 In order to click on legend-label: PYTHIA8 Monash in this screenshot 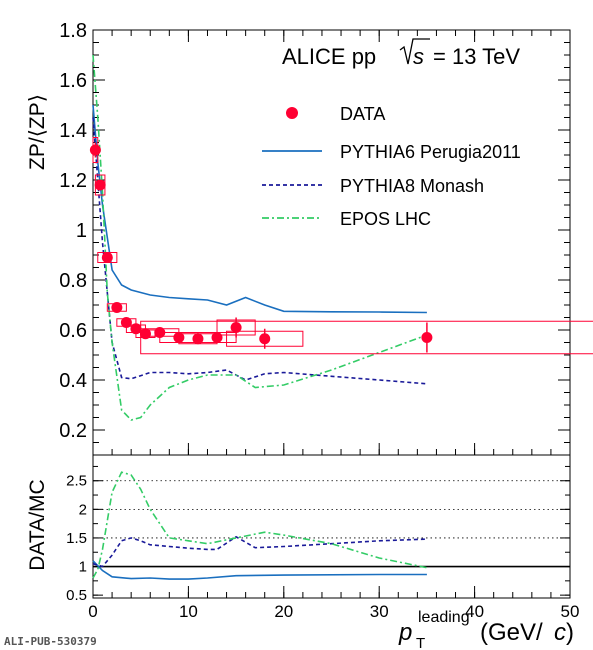, I will do `click(412, 186)`.